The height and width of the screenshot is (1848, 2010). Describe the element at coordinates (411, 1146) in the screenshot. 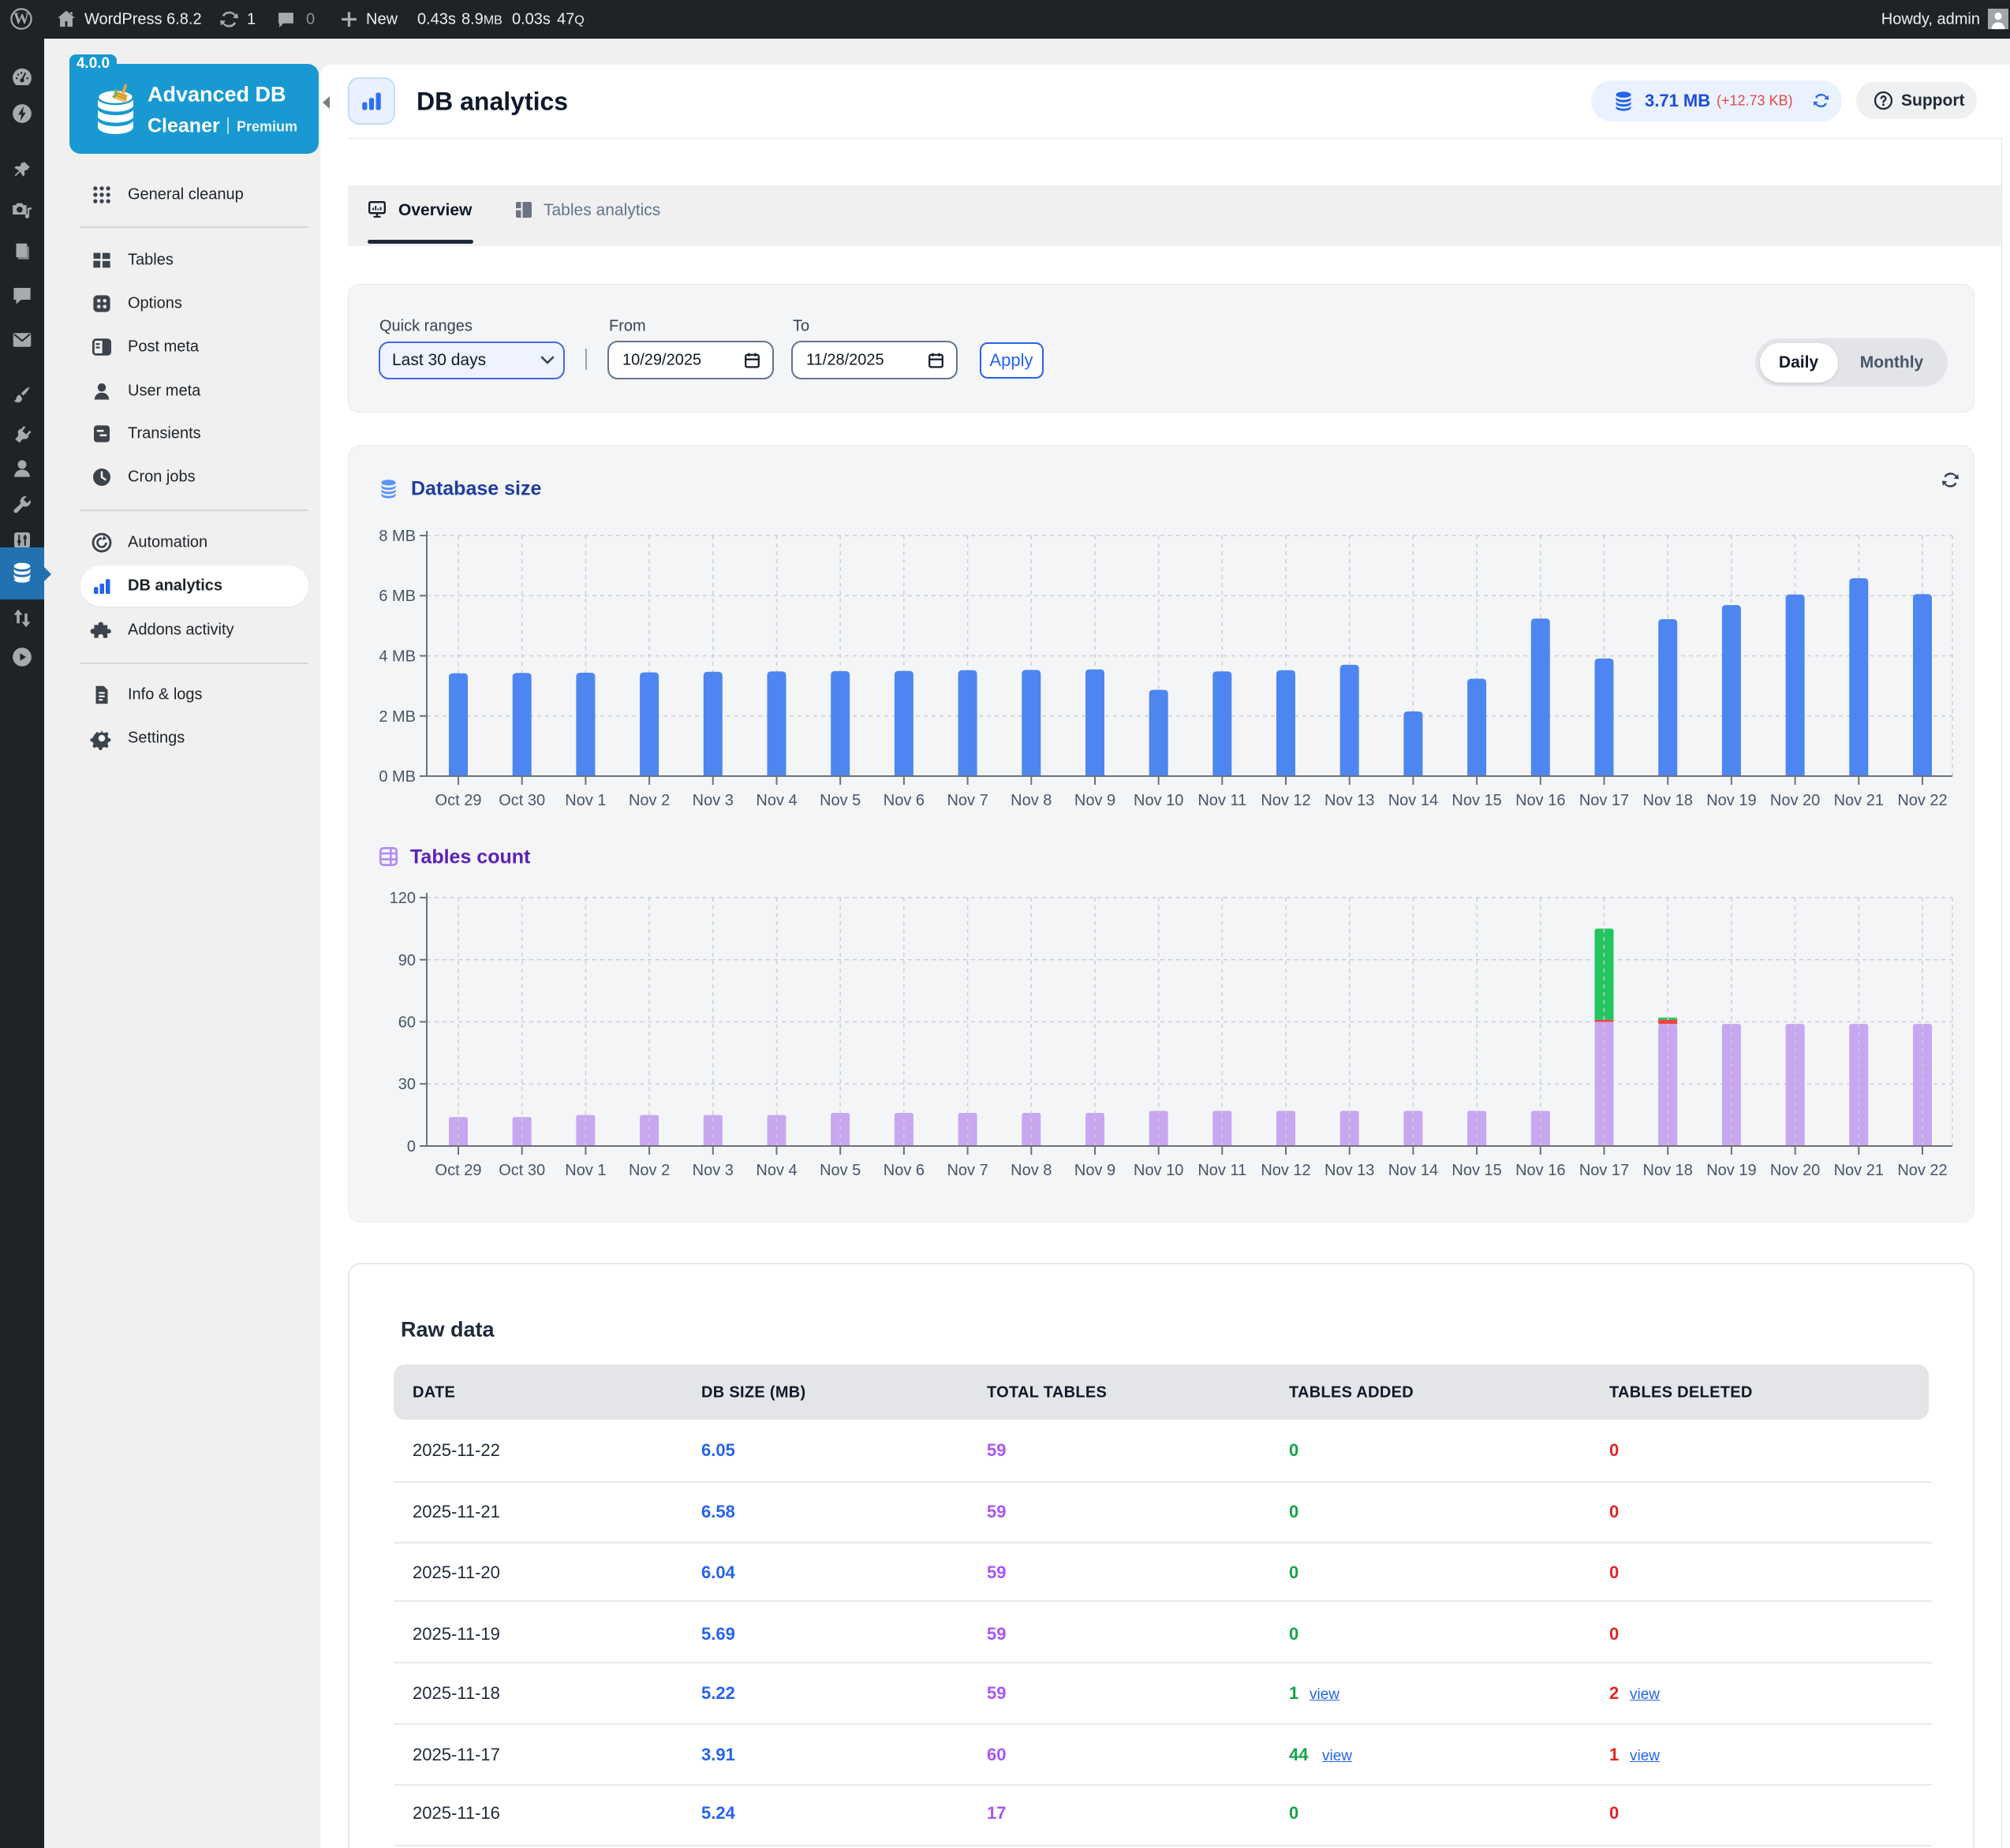

I see `svg-text: 0` at that location.